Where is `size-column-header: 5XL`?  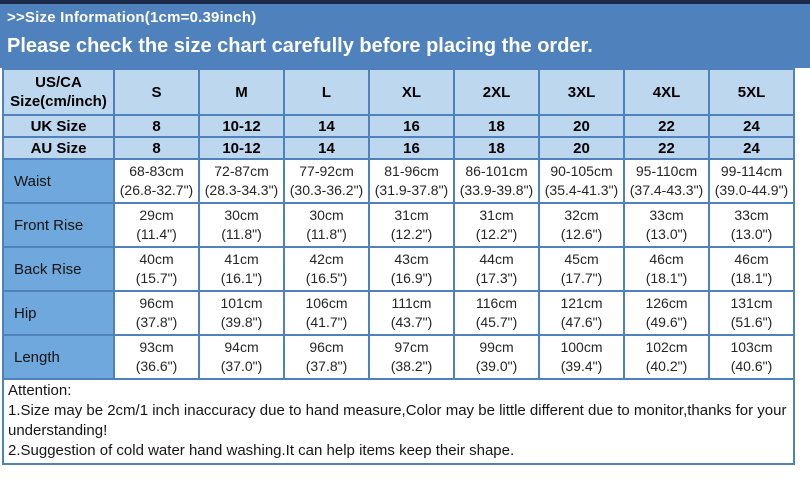
size-column-header: 5XL is located at coordinates (751, 92).